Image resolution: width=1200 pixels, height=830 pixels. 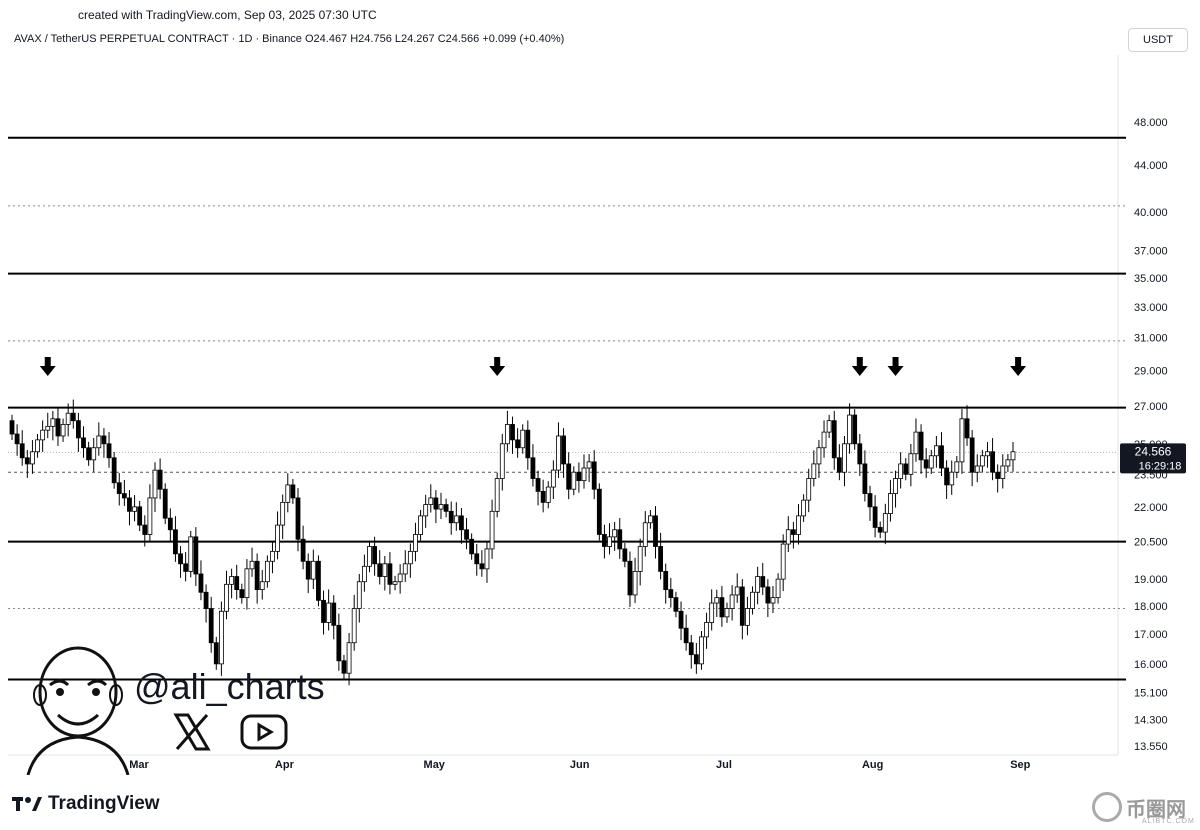 What do you see at coordinates (1153, 451) in the screenshot?
I see `last-price-value: 24.566` at bounding box center [1153, 451].